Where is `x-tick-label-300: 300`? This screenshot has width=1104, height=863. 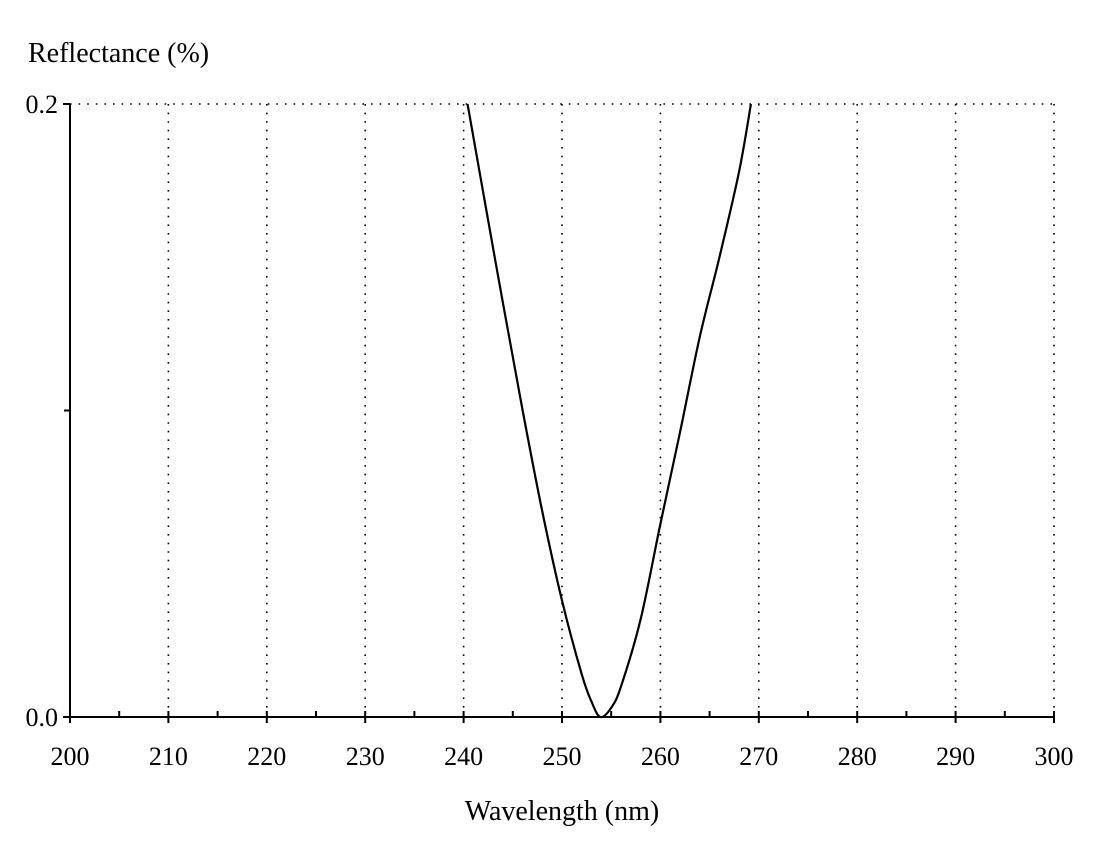
x-tick-label-300: 300 is located at coordinates (1054, 756).